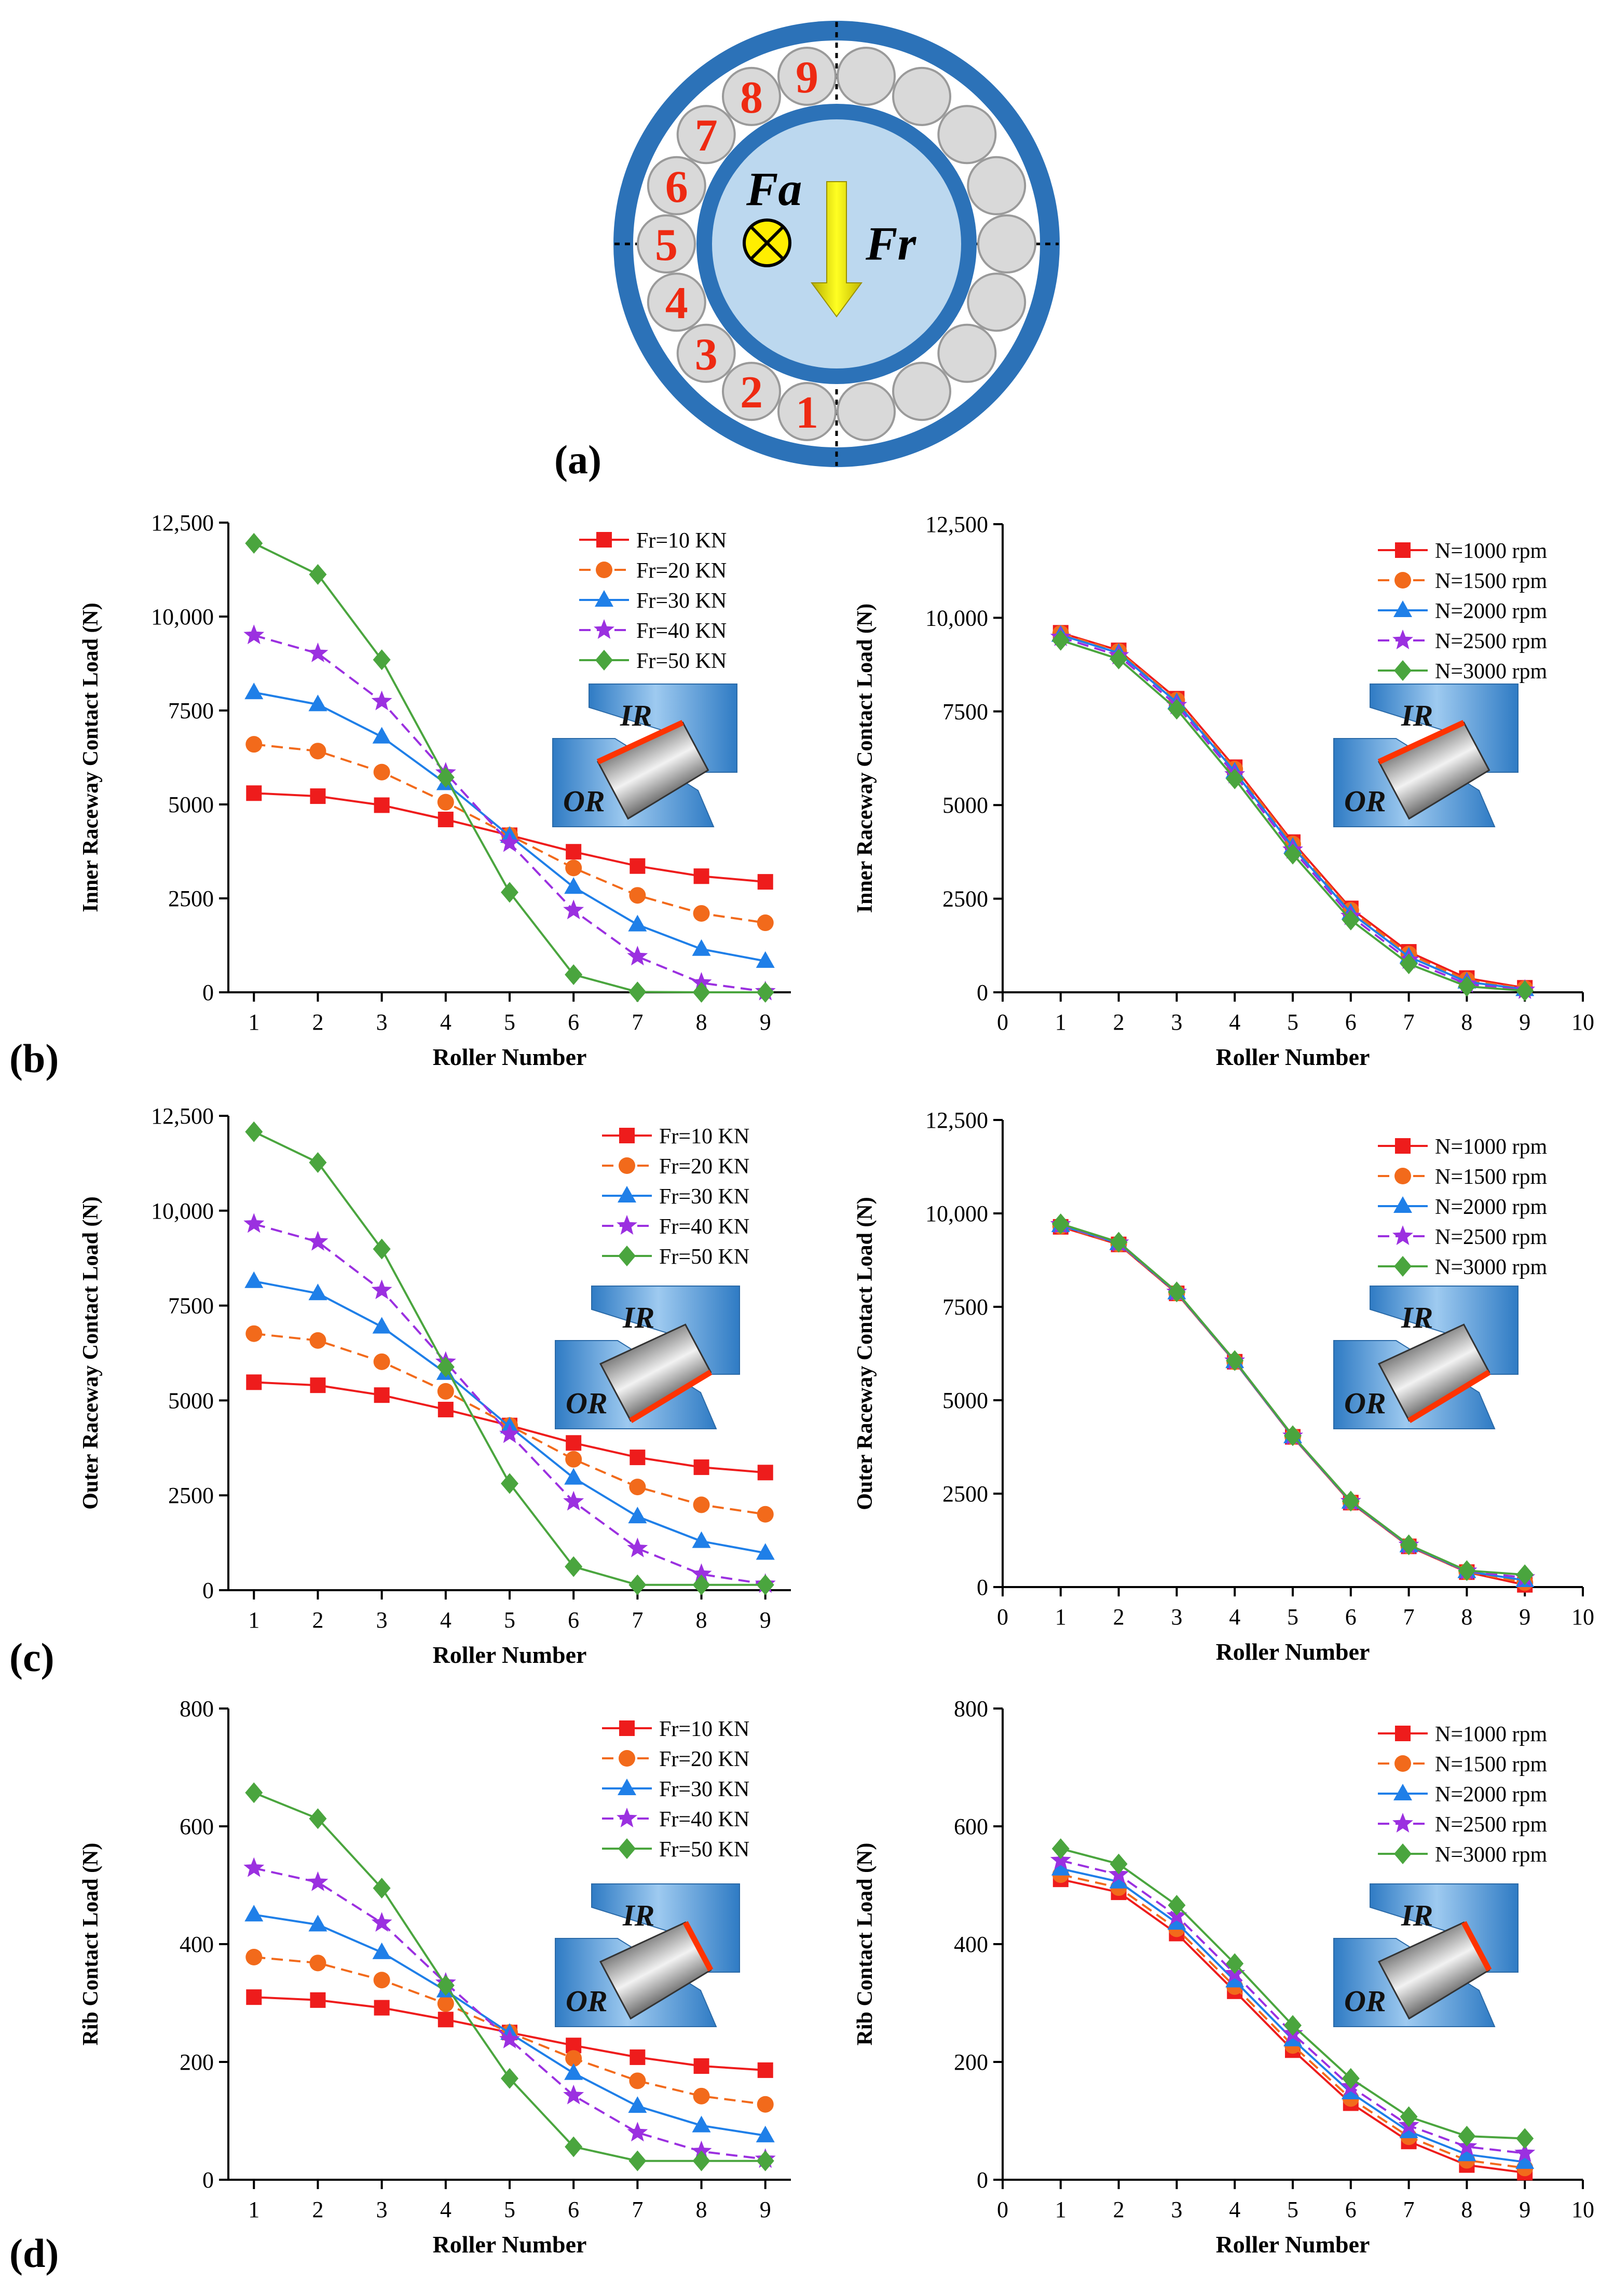 The height and width of the screenshot is (2296, 1614). What do you see at coordinates (1293, 2244) in the screenshot?
I see `x-axis-label: Roller Number` at bounding box center [1293, 2244].